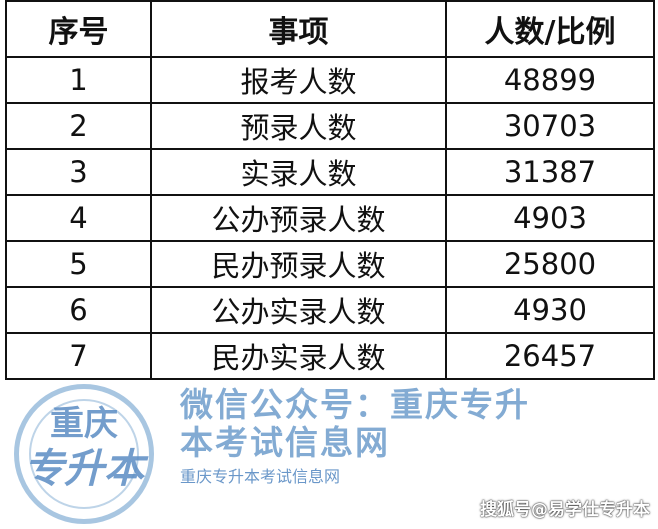  I want to click on cell-item: 民办预录人数, so click(298, 264).